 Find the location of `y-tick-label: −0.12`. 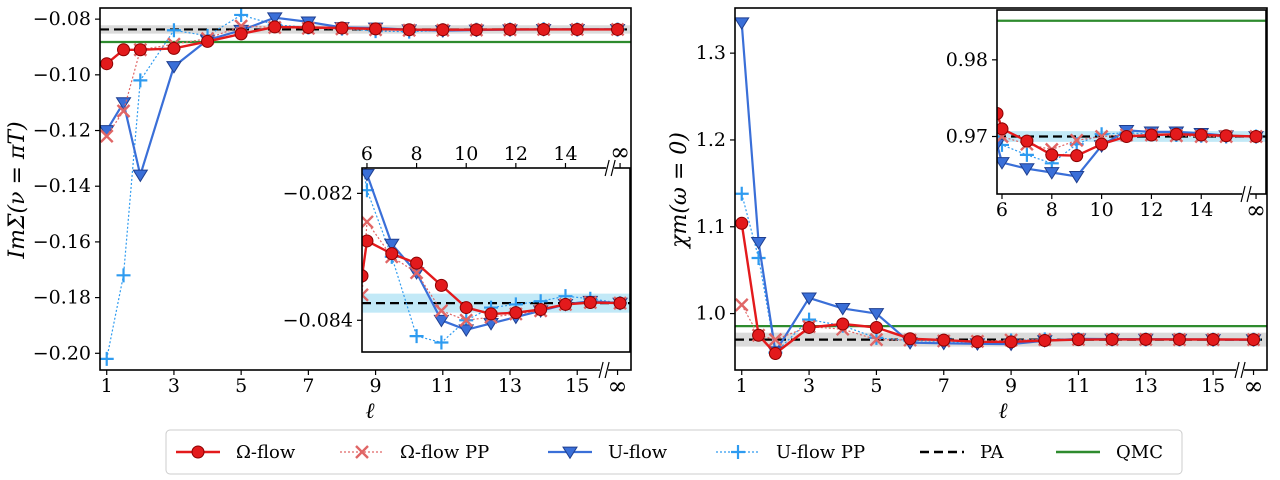

y-tick-label: −0.12 is located at coordinates (62, 131).